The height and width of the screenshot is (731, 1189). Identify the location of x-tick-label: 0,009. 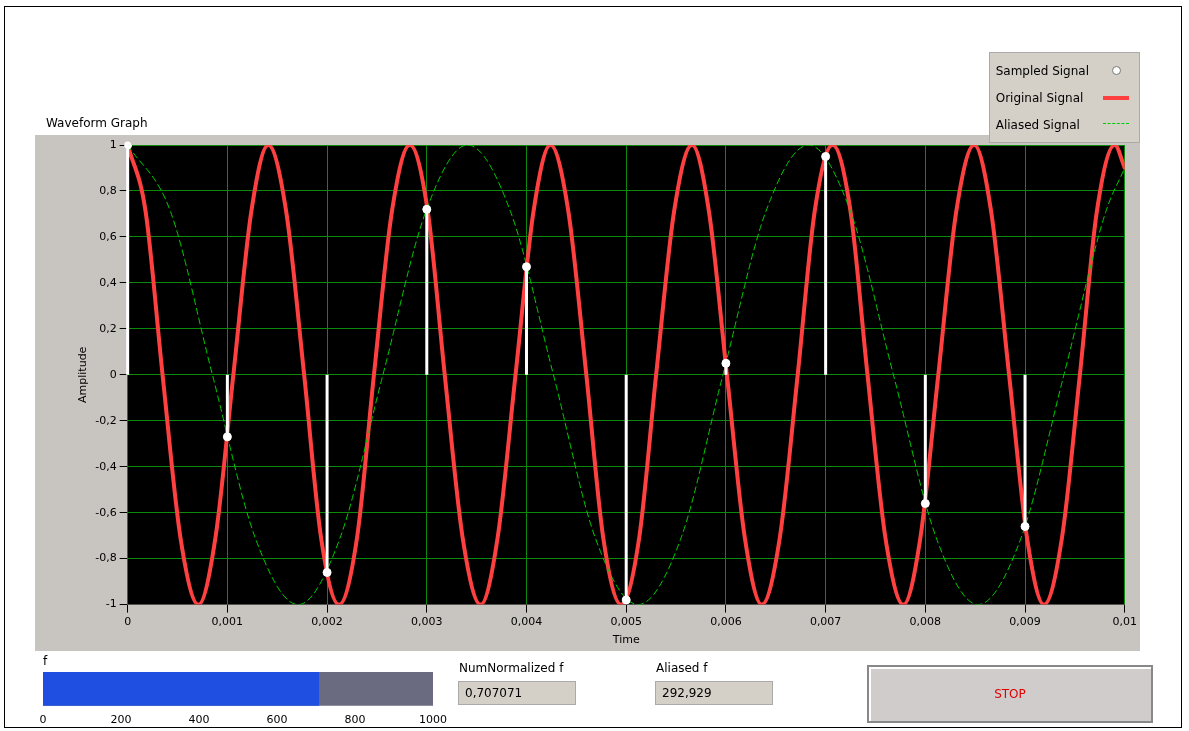
(1025, 622).